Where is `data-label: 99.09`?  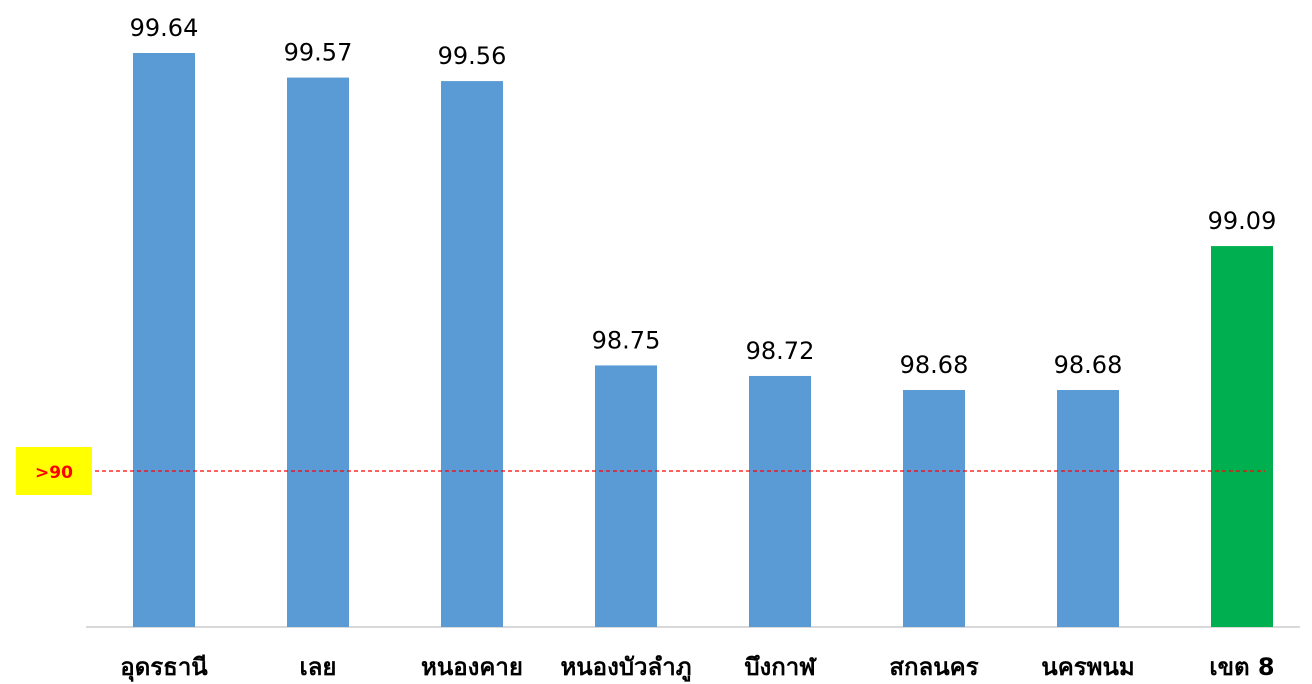 data-label: 99.09 is located at coordinates (1242, 221).